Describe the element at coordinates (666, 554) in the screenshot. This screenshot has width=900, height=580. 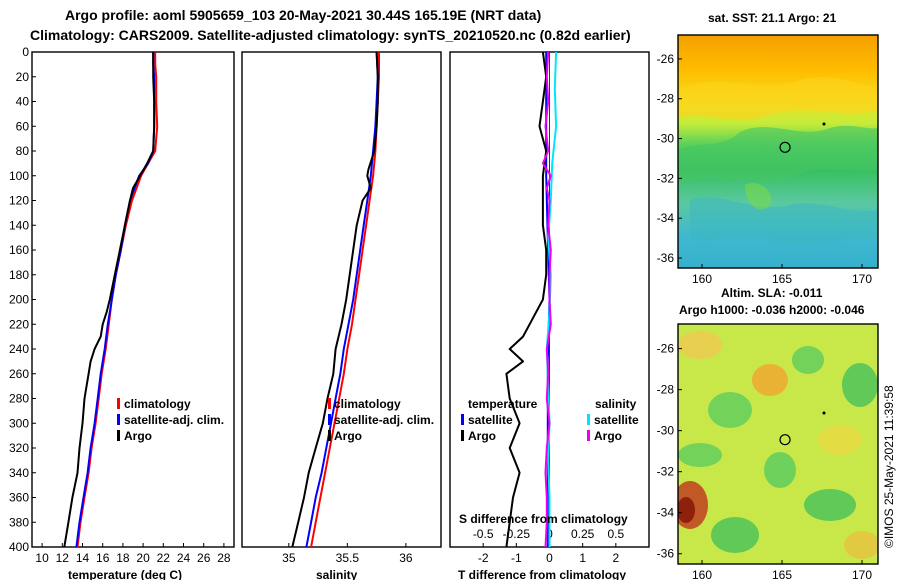
I see `sla_map-ytick-label: -36` at that location.